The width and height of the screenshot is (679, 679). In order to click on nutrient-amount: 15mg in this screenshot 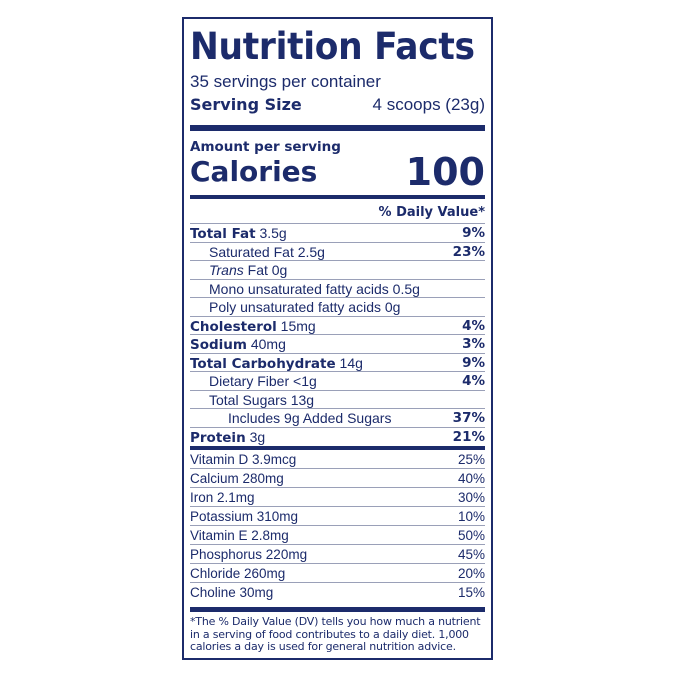, I will do `click(298, 325)`.